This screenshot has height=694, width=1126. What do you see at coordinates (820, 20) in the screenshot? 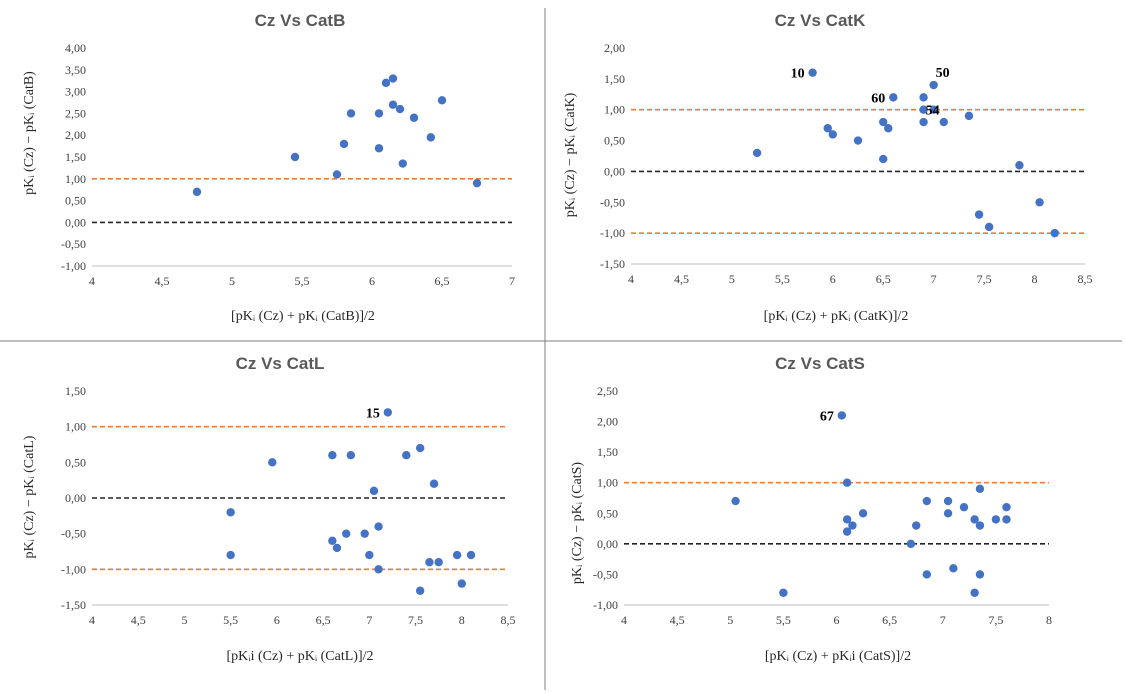
I see `chart-title: Cz Vs CatK` at bounding box center [820, 20].